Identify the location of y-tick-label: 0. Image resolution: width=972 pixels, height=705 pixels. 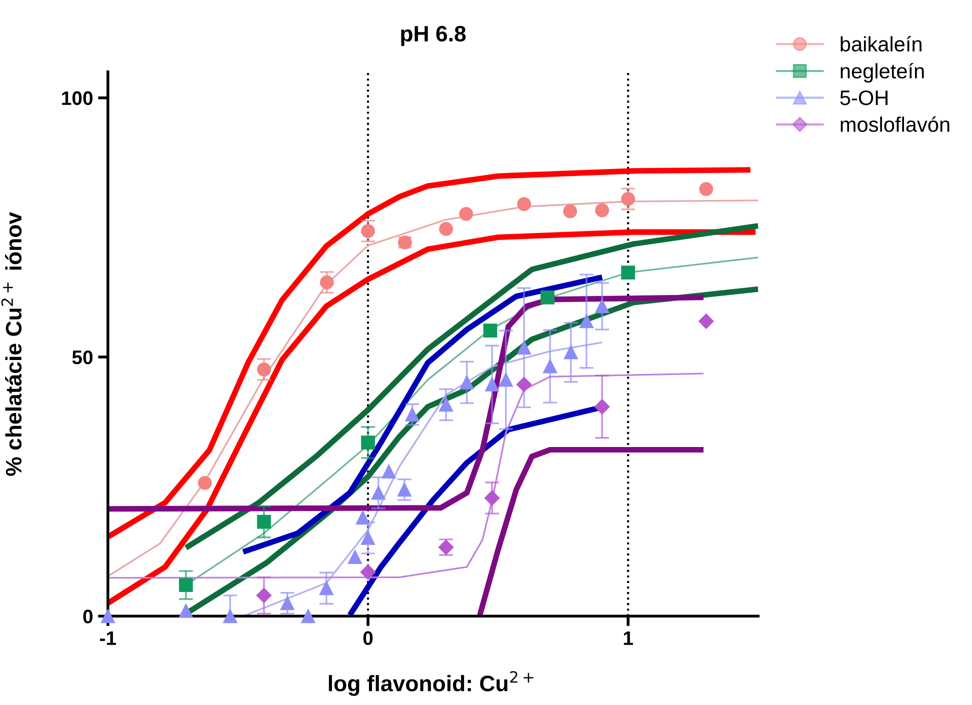
(88, 617).